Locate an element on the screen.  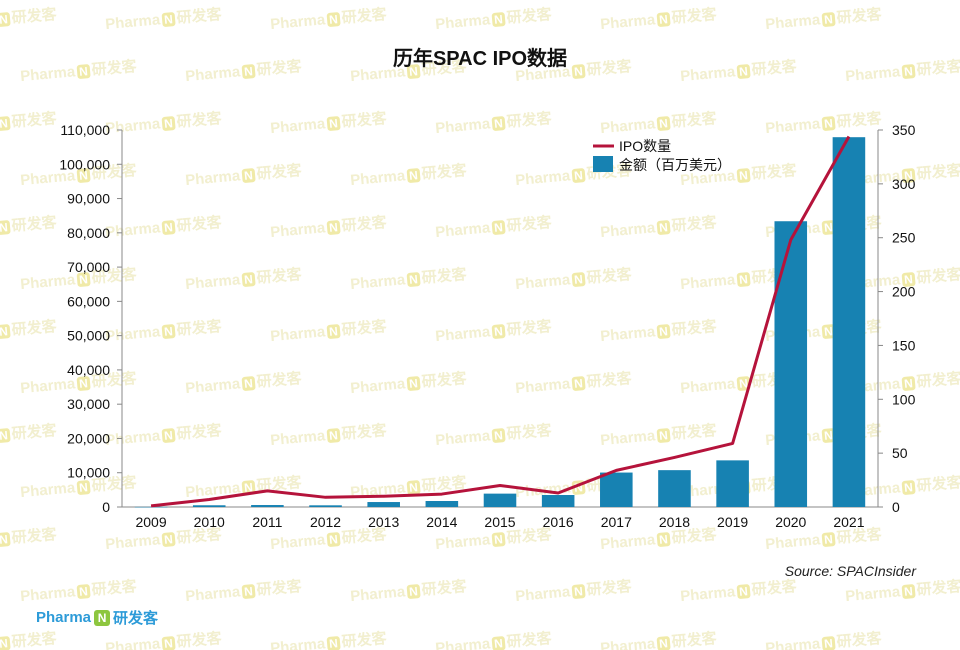
y-left-tick-label: 40,000 is located at coordinates (88, 370).